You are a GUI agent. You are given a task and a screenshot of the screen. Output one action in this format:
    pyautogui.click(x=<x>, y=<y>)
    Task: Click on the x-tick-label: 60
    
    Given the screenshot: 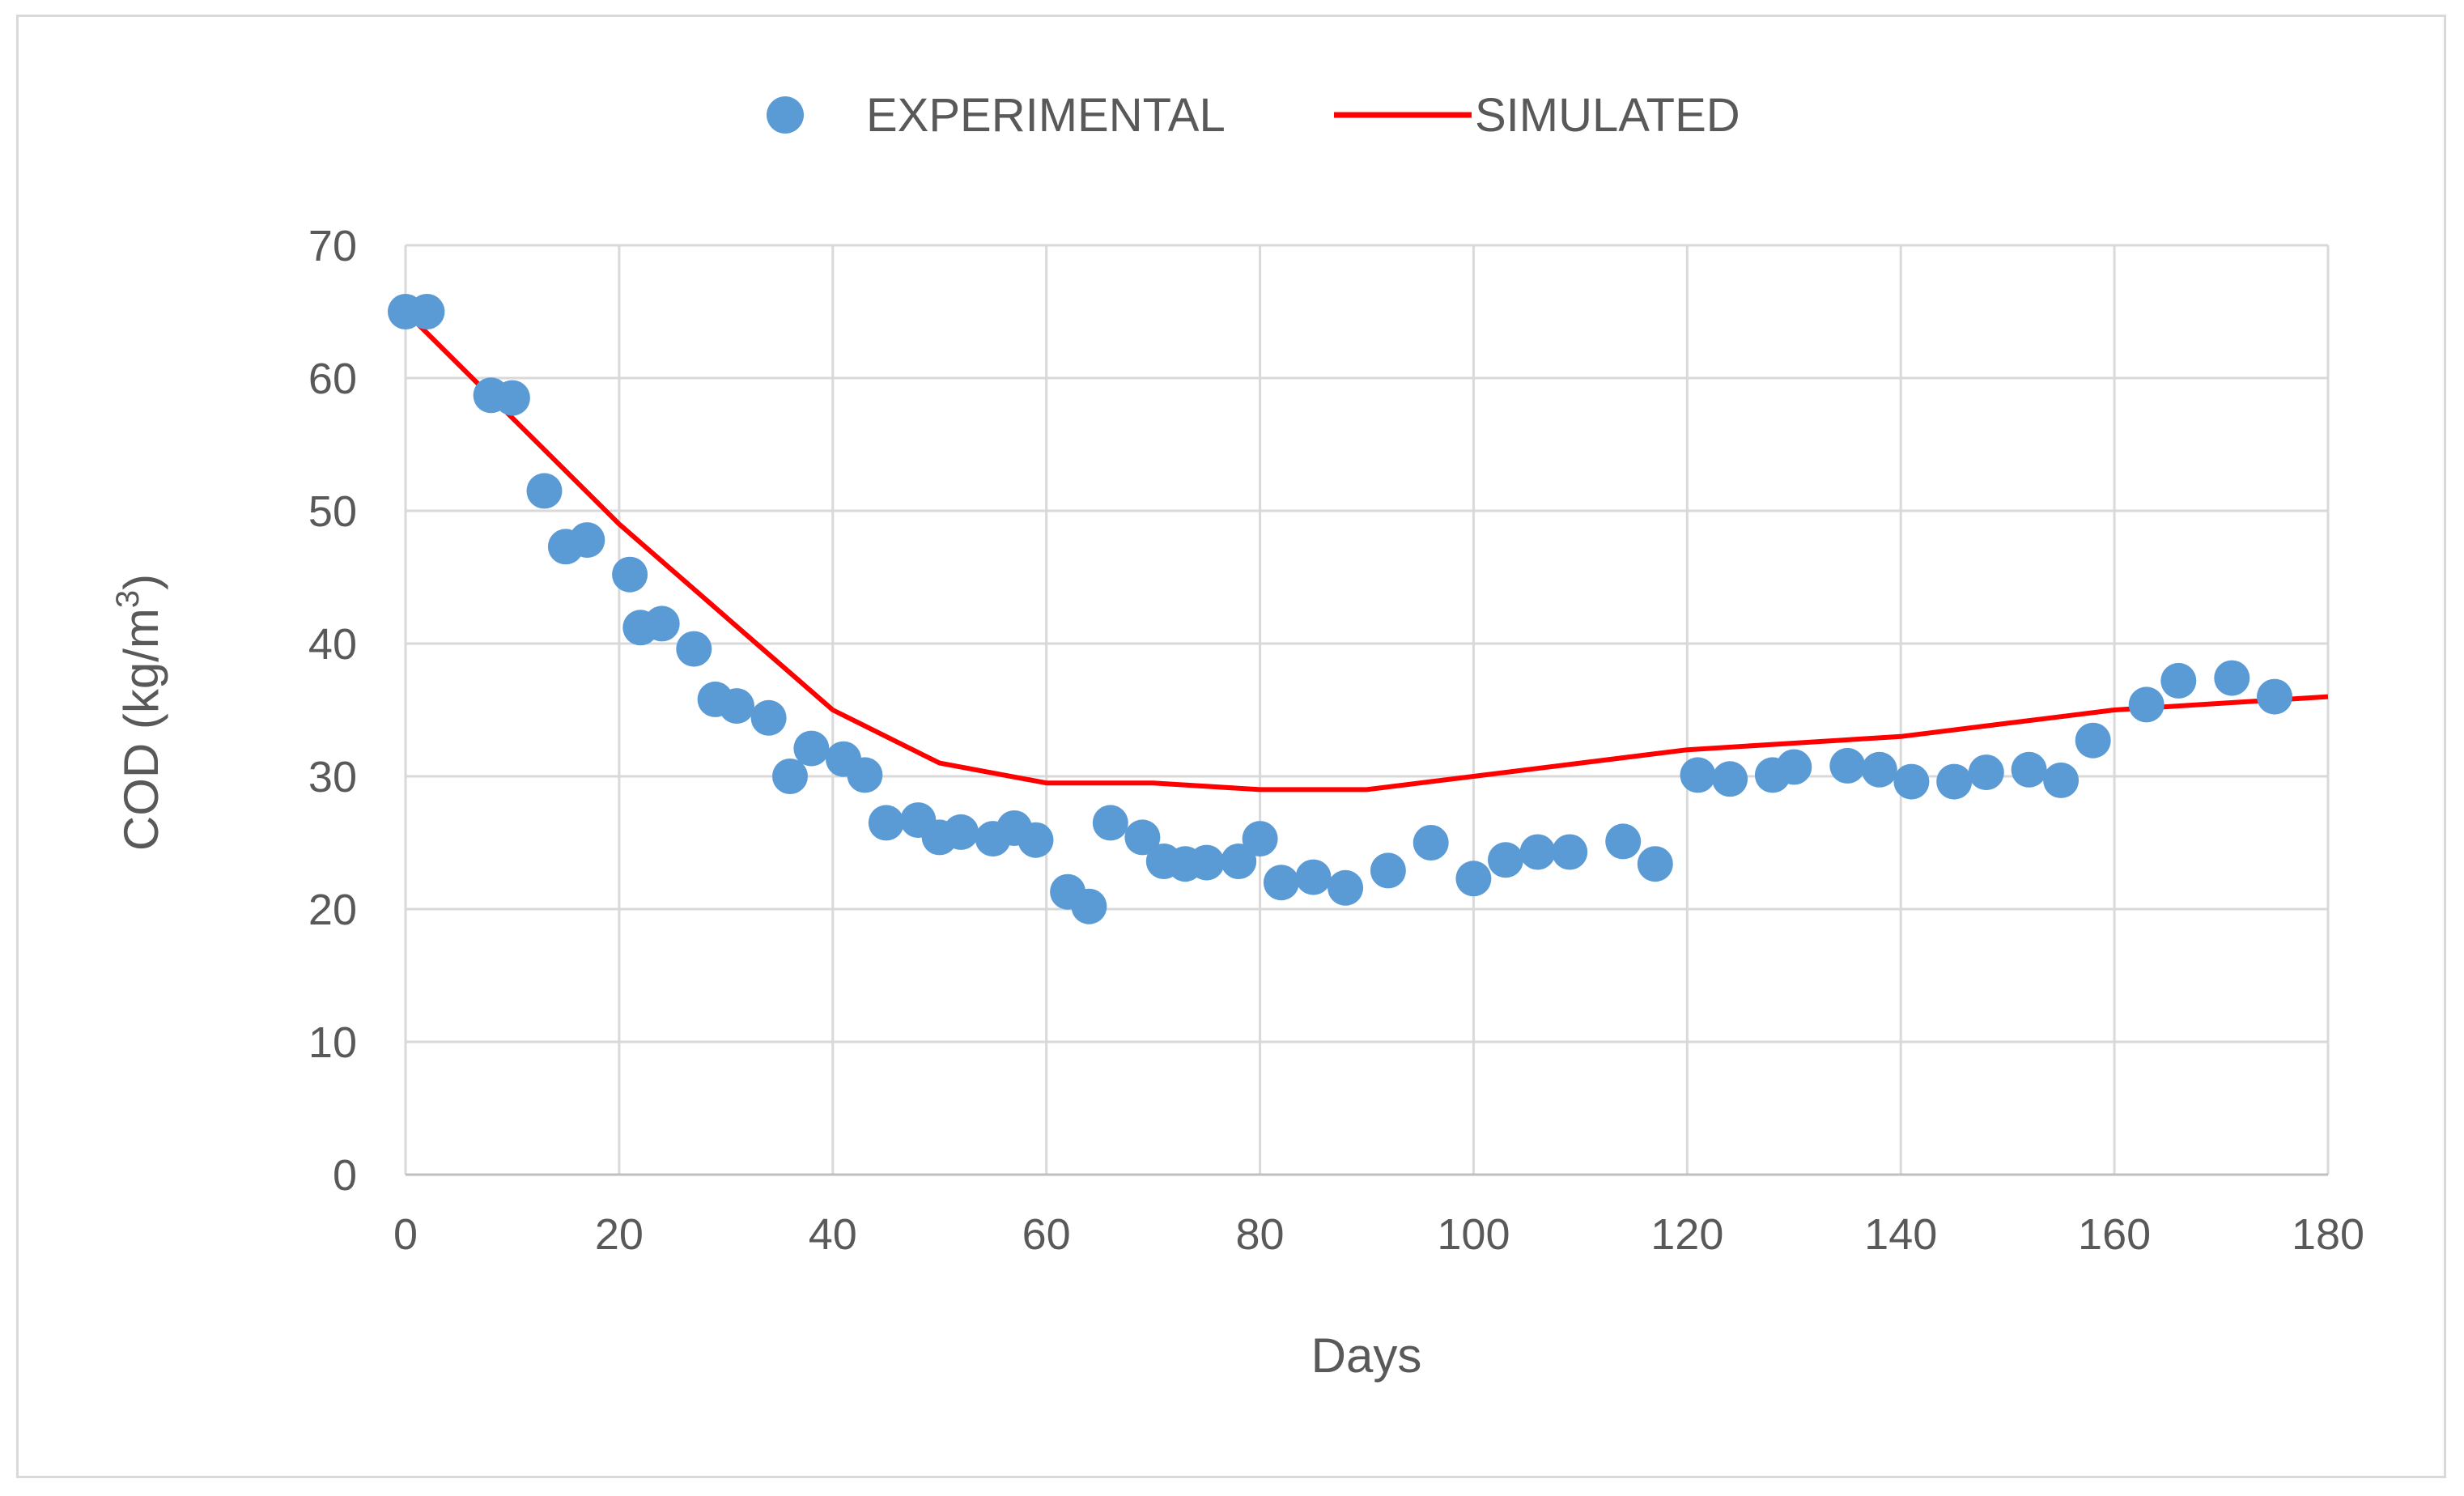 What is the action you would take?
    pyautogui.click(x=1047, y=1234)
    